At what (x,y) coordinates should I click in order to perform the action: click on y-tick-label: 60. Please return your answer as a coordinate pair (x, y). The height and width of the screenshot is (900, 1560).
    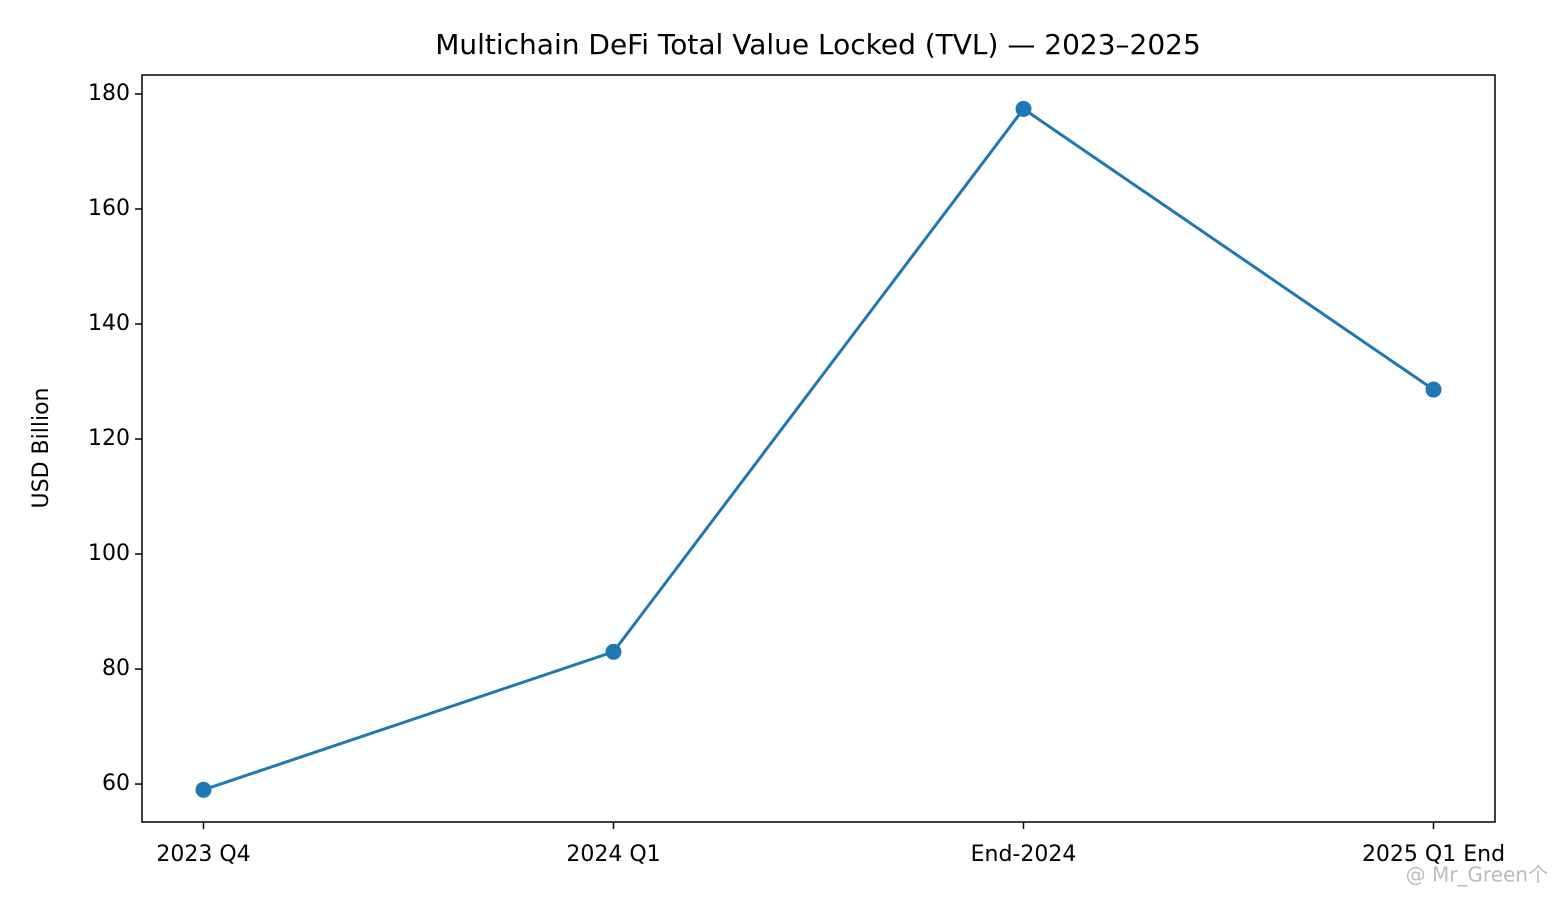
    Looking at the image, I should click on (116, 783).